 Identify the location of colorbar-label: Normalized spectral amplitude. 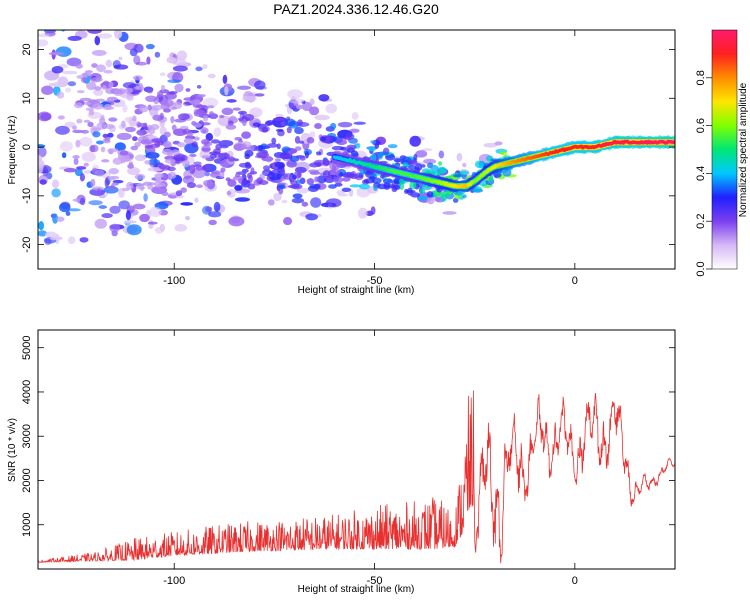
(743, 149).